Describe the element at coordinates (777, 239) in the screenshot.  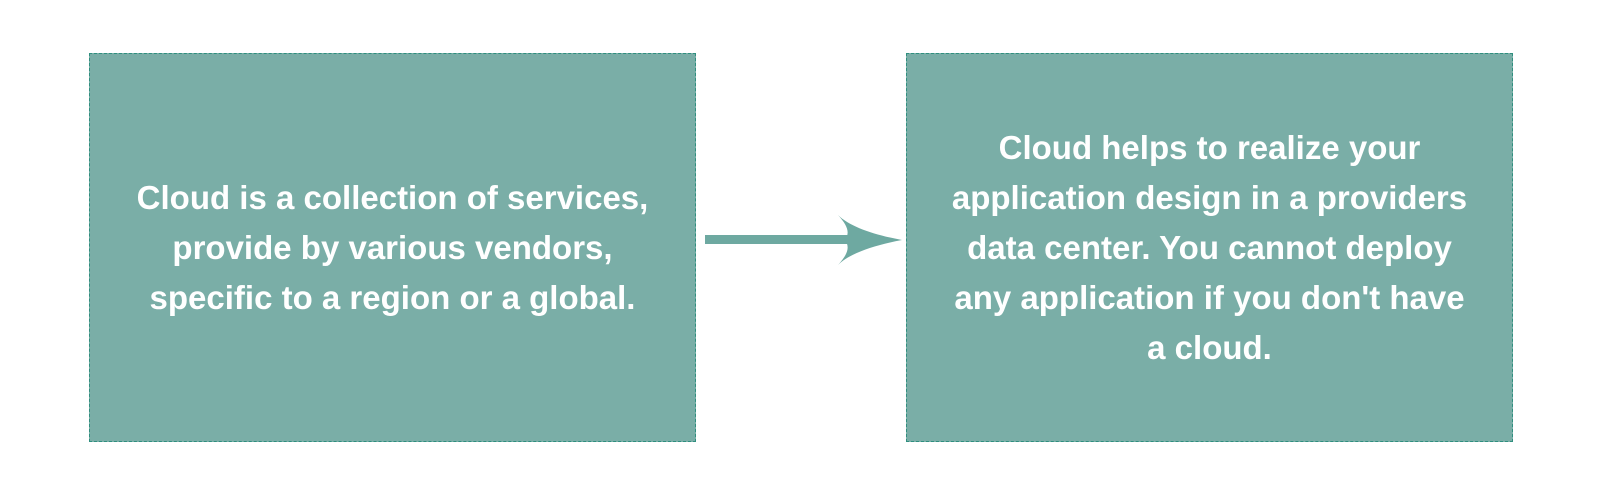
I see `arrow-shaft` at that location.